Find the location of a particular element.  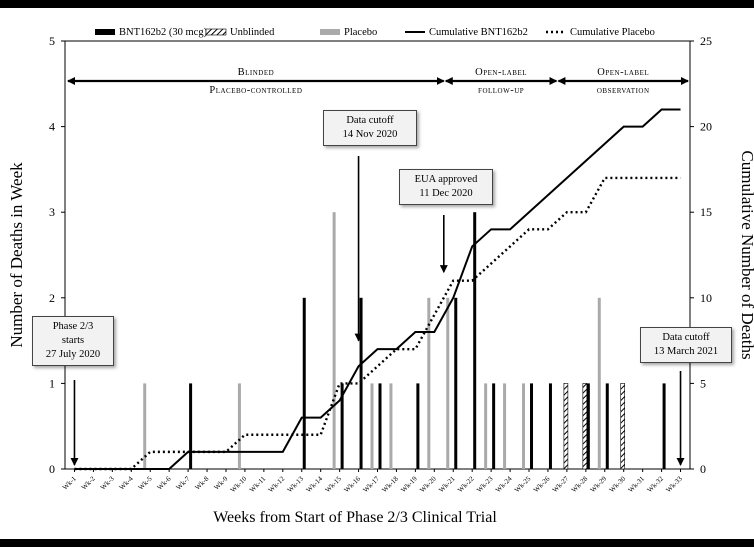

x-tick-label: Wk-16 is located at coordinates (353, 484).